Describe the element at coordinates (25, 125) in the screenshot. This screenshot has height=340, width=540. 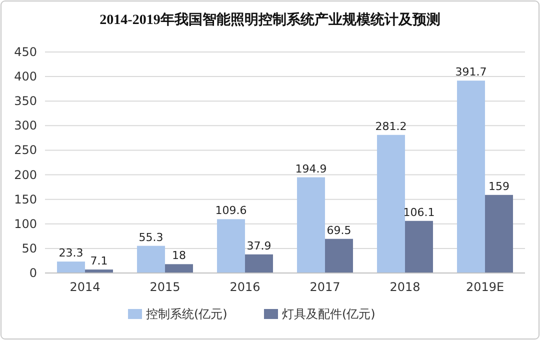
I see `y-tick-label: 300` at that location.